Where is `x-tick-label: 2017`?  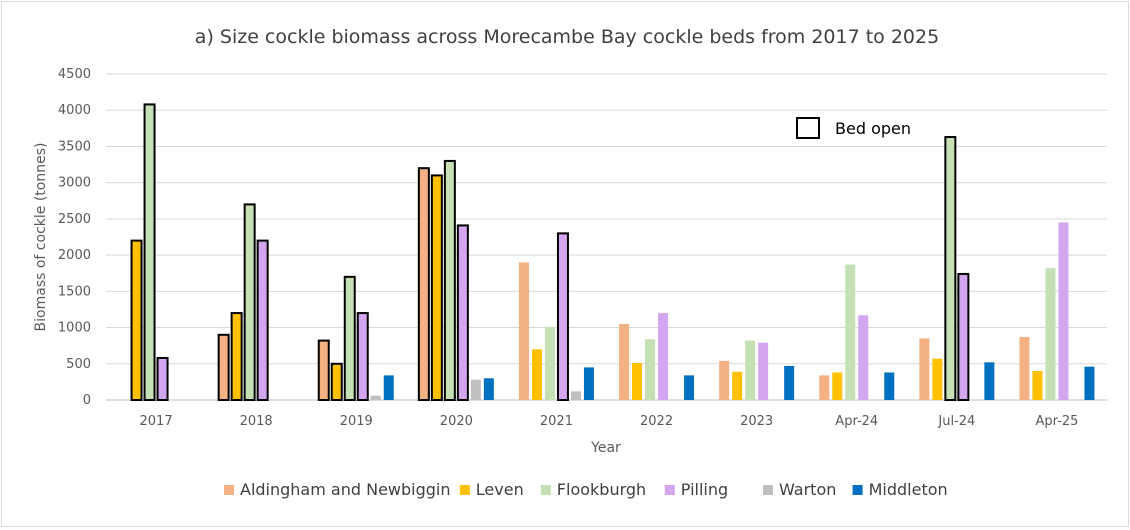
x-tick-label: 2017 is located at coordinates (156, 421).